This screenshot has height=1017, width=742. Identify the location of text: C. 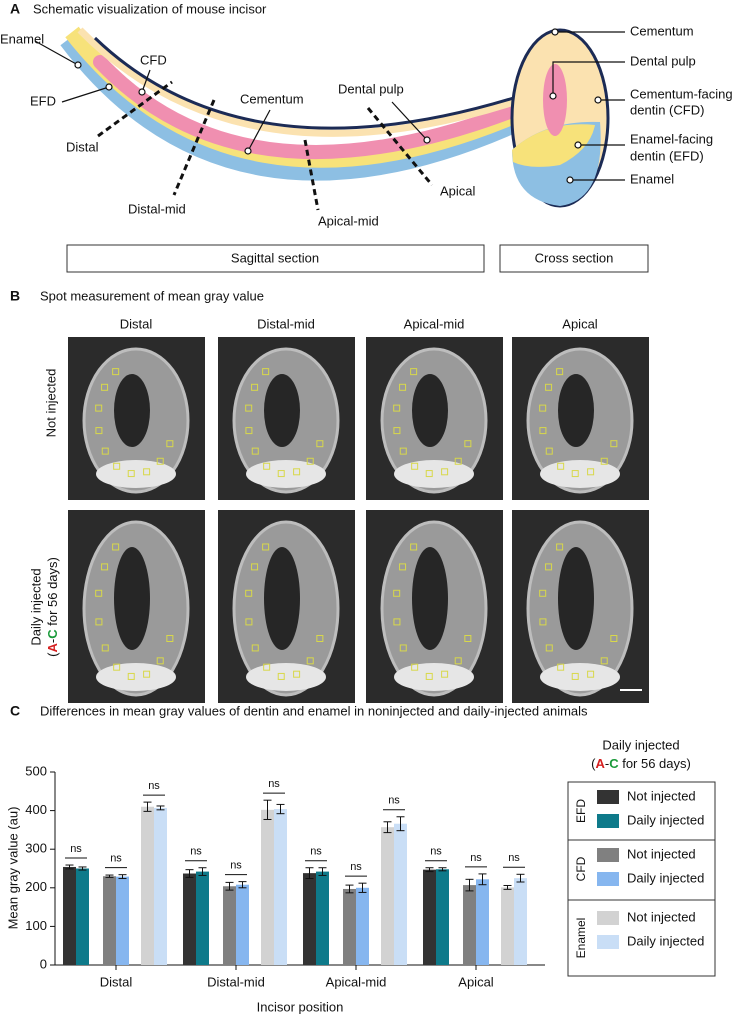
(52, 634).